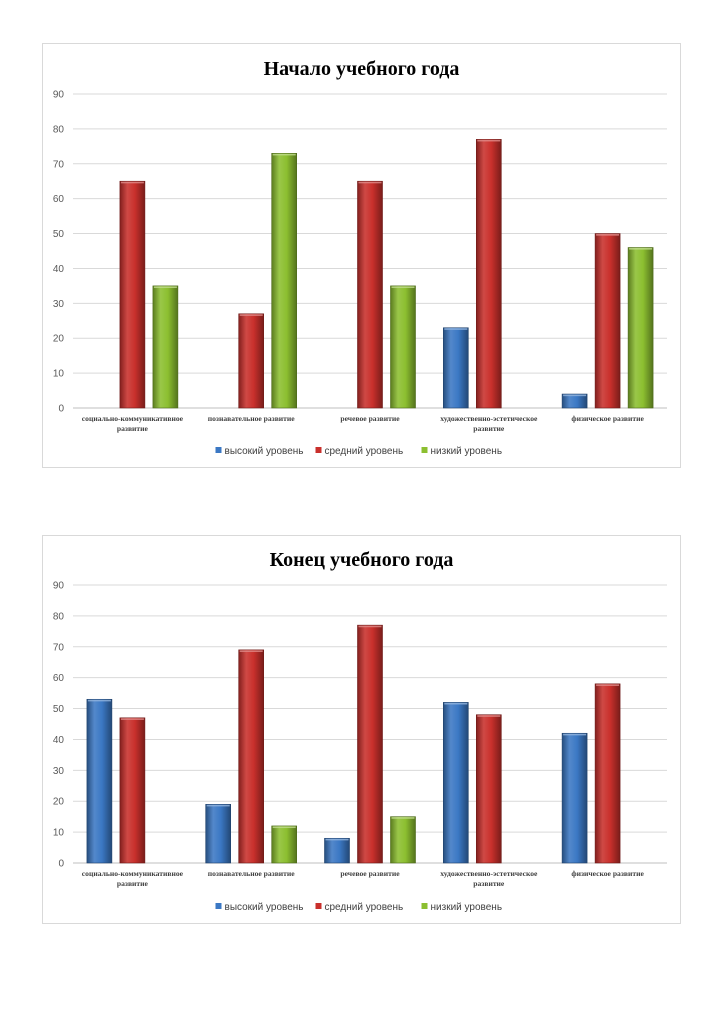  I want to click on chart-title: Начало учебного года, so click(362, 69).